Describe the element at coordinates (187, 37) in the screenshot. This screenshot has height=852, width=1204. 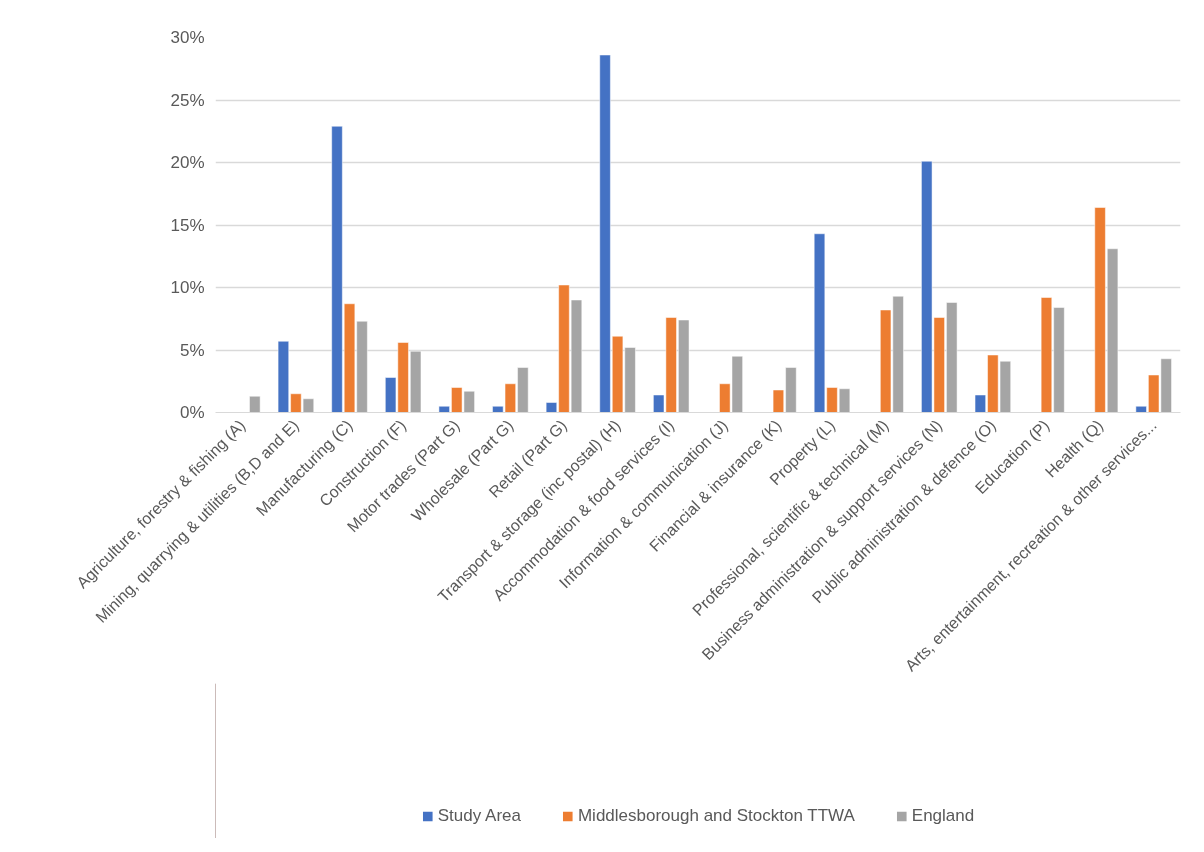
I see `y-tick-label: 30%` at that location.